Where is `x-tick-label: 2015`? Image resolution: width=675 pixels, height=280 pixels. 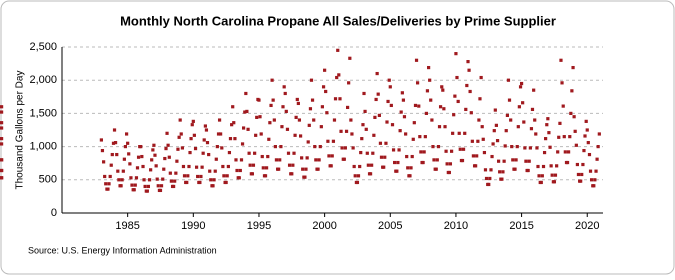
x-tick-label: 2015 is located at coordinates (521, 226).